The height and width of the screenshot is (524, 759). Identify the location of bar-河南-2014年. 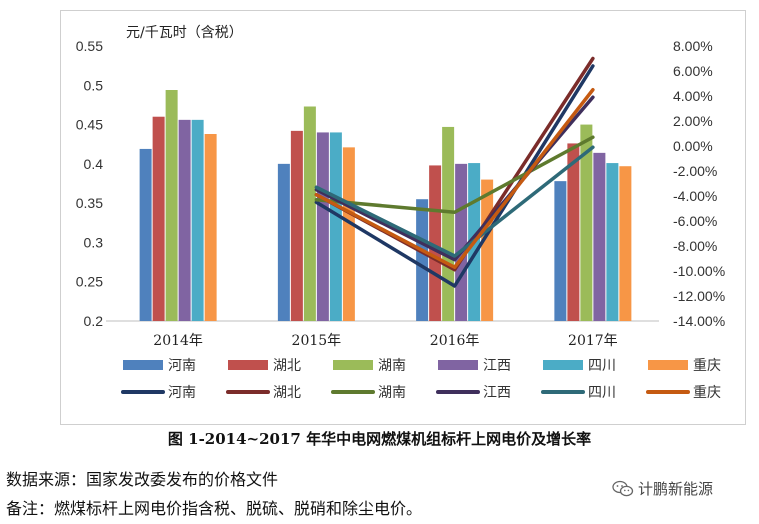
(145, 234).